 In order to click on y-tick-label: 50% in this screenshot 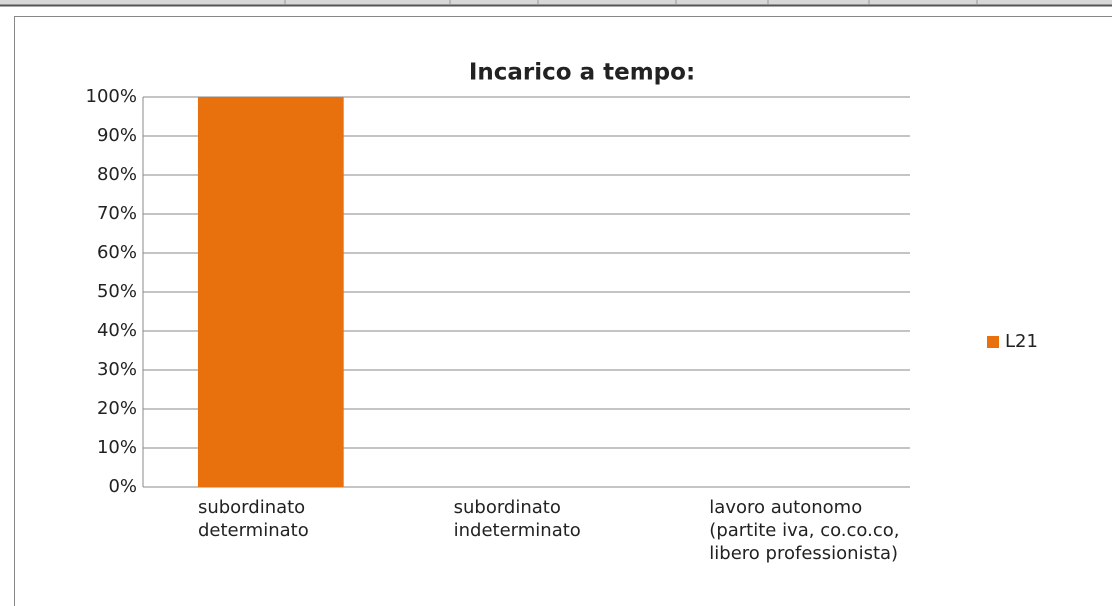, I will do `click(117, 291)`.